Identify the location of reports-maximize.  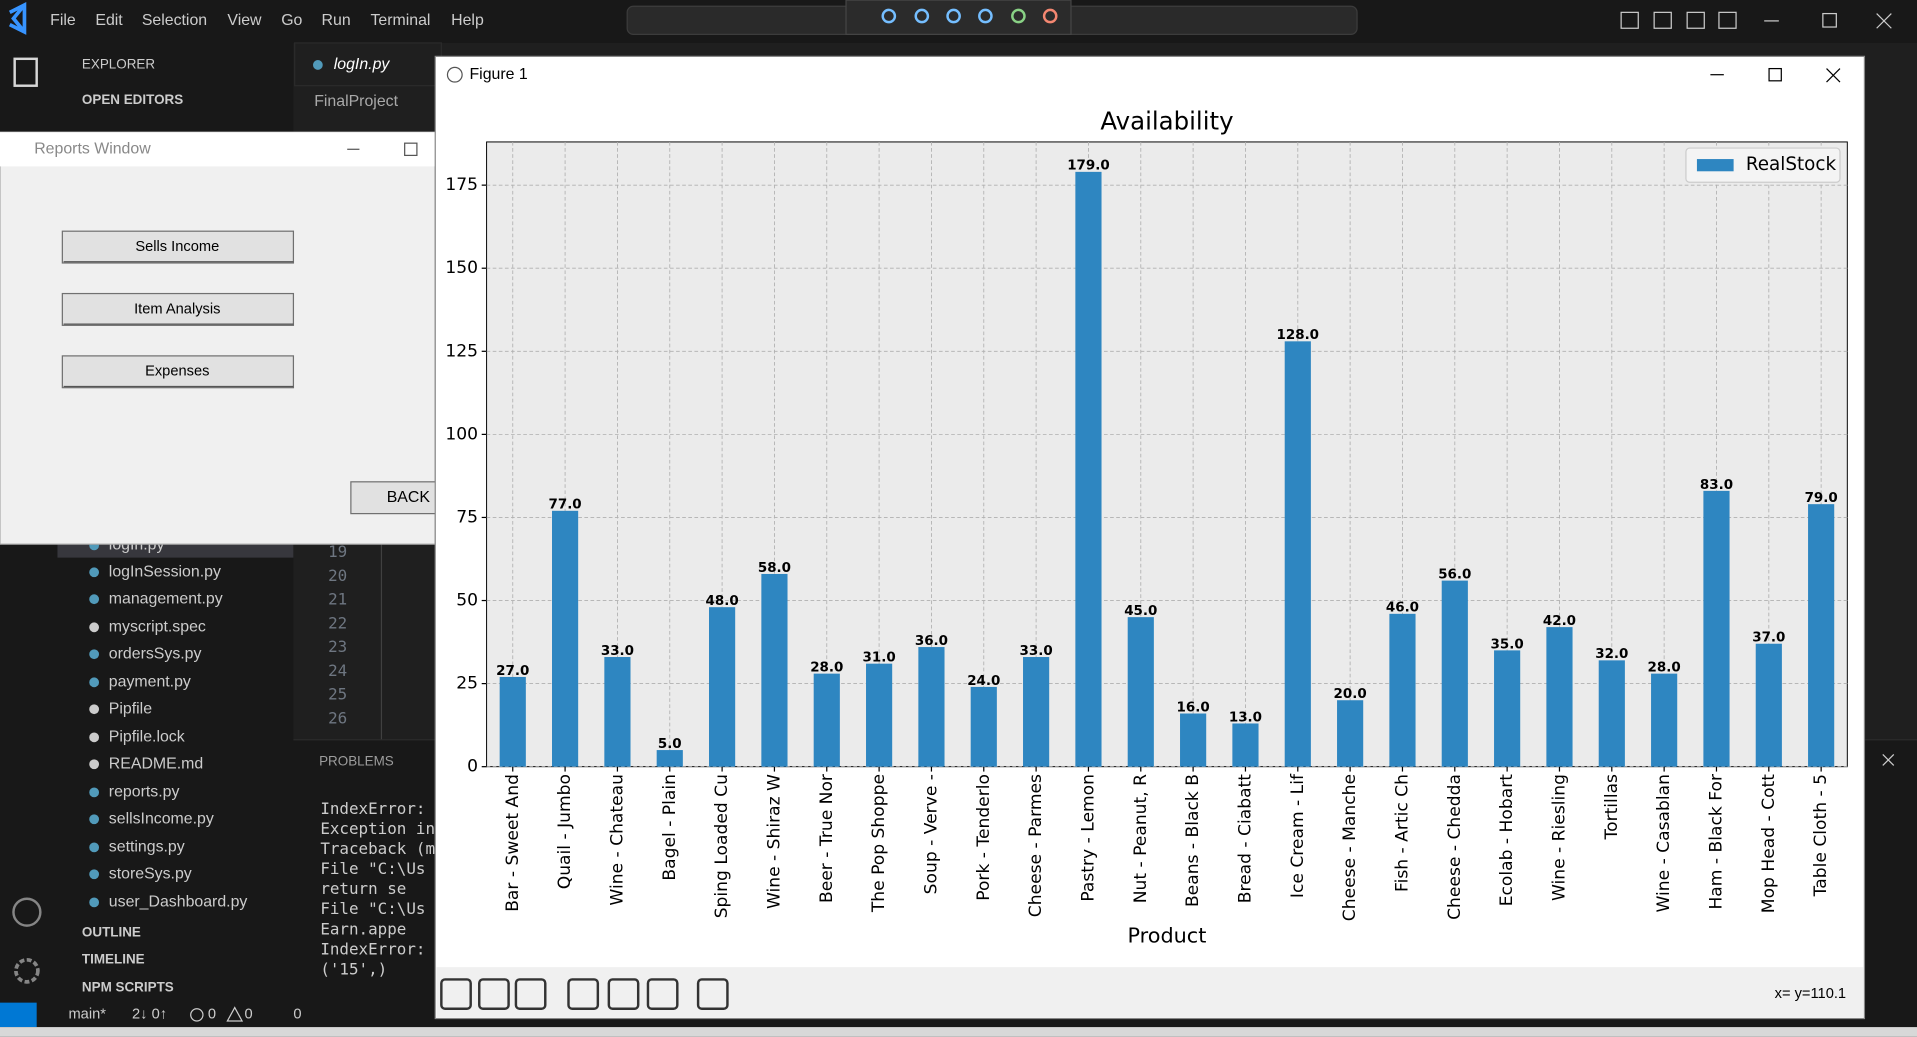
(411, 149).